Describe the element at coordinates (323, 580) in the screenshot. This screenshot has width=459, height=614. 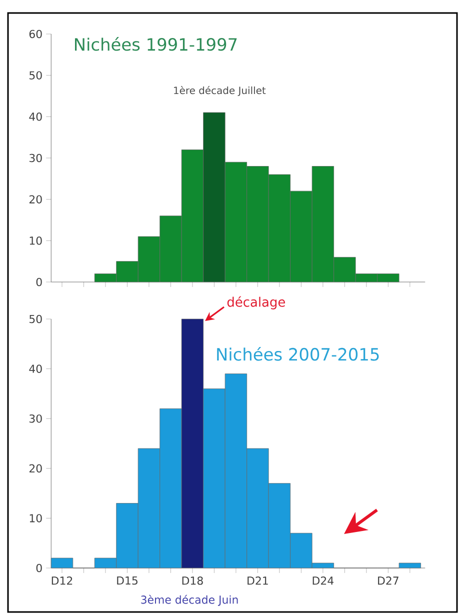
I see `x-tick-label: D24` at that location.